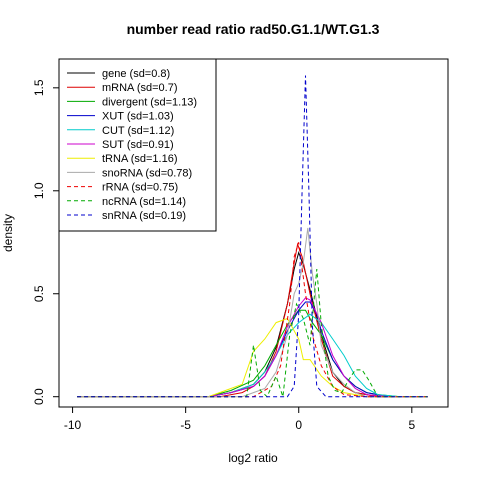 This screenshot has width=480, height=480. What do you see at coordinates (411, 425) in the screenshot?
I see `x-tick-label: 5` at bounding box center [411, 425].